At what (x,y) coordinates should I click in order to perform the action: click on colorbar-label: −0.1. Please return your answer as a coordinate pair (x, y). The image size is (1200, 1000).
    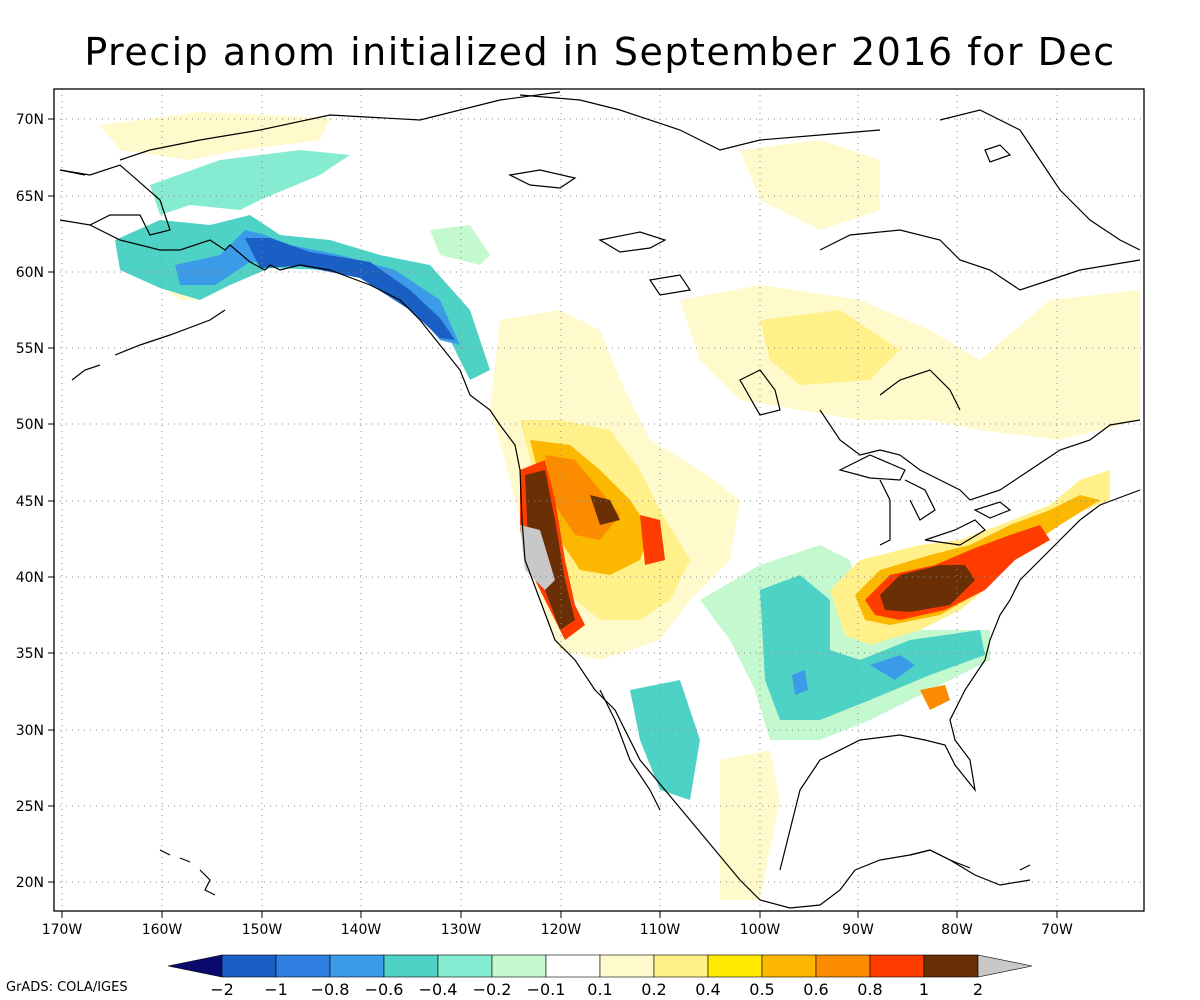
    Looking at the image, I should click on (546, 989).